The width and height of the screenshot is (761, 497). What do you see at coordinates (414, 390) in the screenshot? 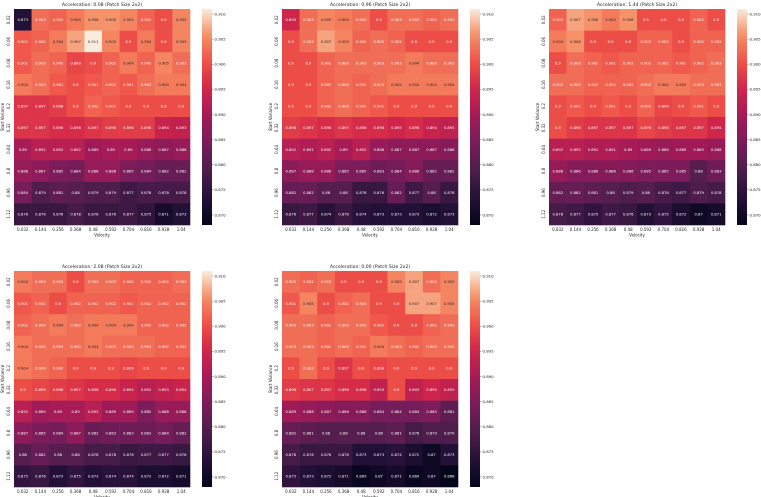
I see `cell-label: 0.893` at bounding box center [414, 390].